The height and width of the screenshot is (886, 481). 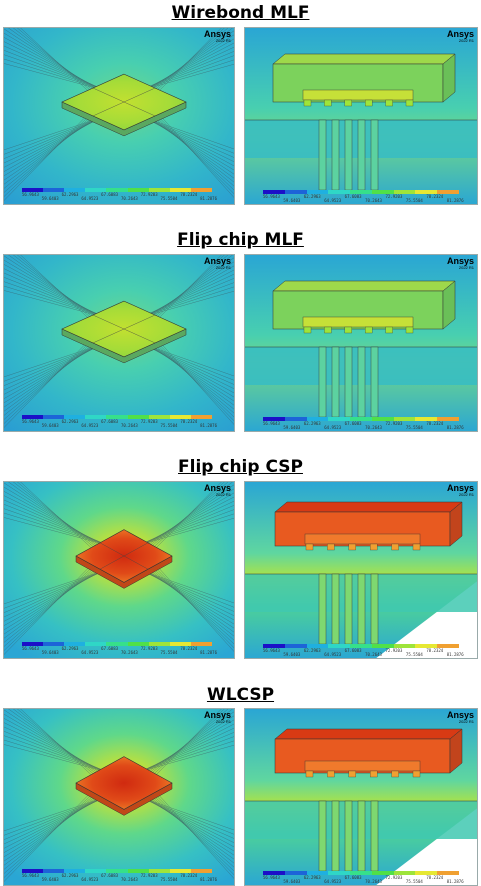 I want to click on section-title-wlcsp: WLCSP, so click(x=240, y=695).